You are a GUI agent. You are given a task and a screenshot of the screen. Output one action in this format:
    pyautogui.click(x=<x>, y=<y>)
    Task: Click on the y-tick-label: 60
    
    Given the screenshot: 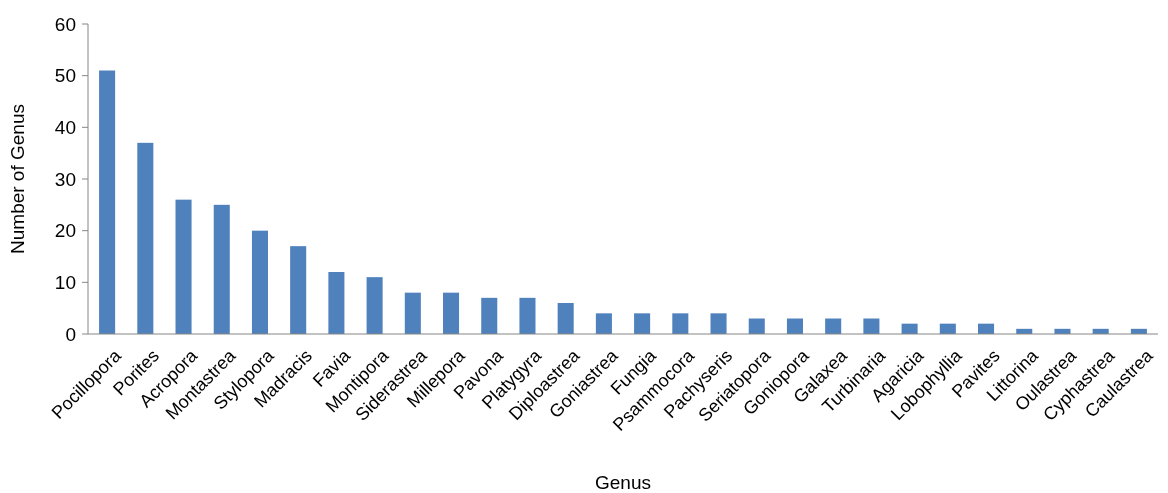 What is the action you would take?
    pyautogui.click(x=65, y=24)
    